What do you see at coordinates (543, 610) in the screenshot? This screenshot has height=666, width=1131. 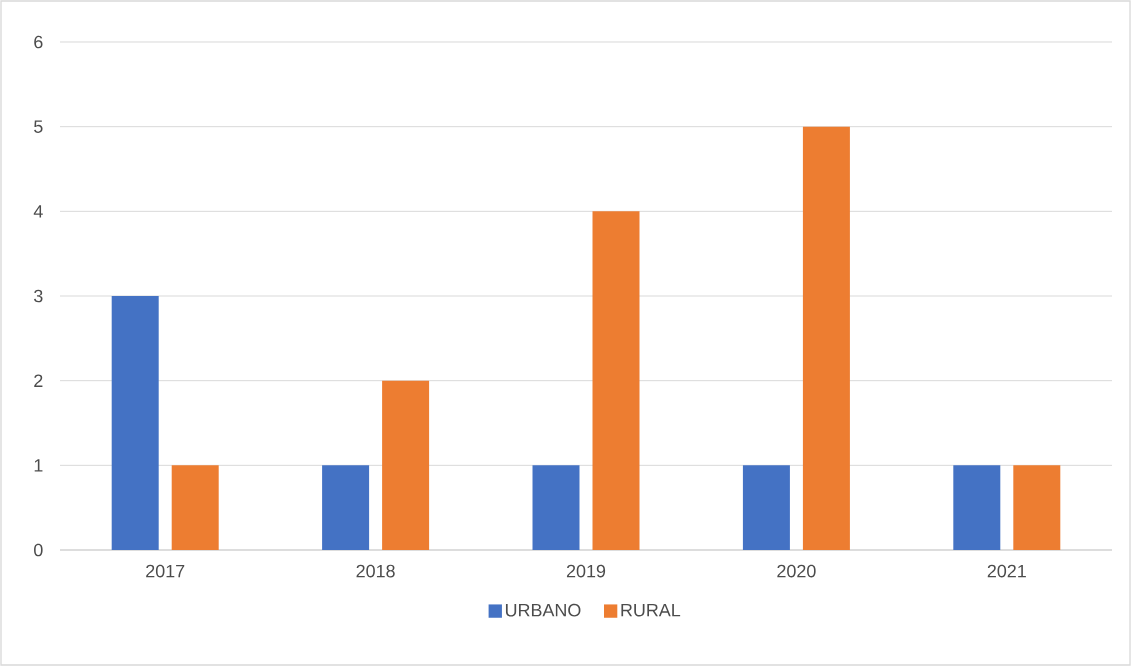 I see `legend-label: URBANO` at bounding box center [543, 610].